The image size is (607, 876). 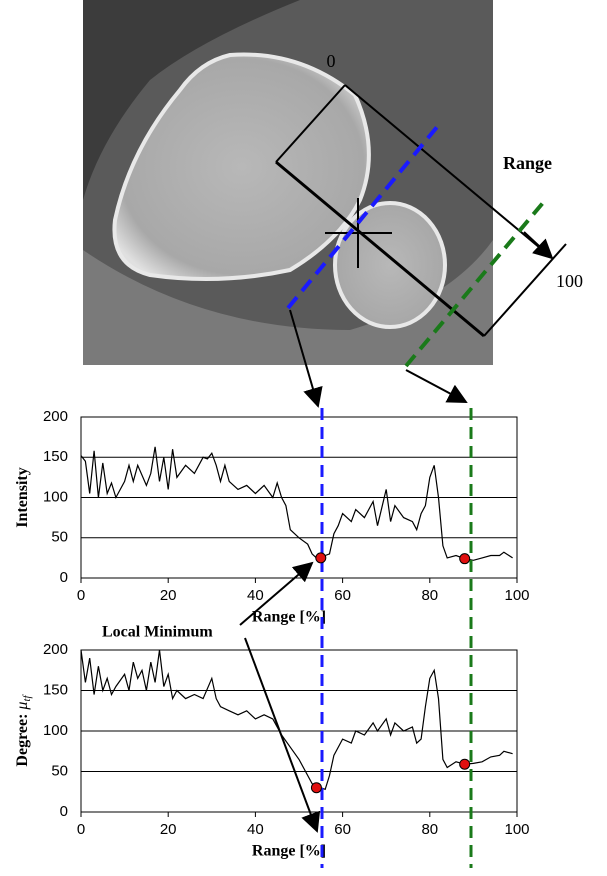 I want to click on range-start-label: 0, so click(x=331, y=61).